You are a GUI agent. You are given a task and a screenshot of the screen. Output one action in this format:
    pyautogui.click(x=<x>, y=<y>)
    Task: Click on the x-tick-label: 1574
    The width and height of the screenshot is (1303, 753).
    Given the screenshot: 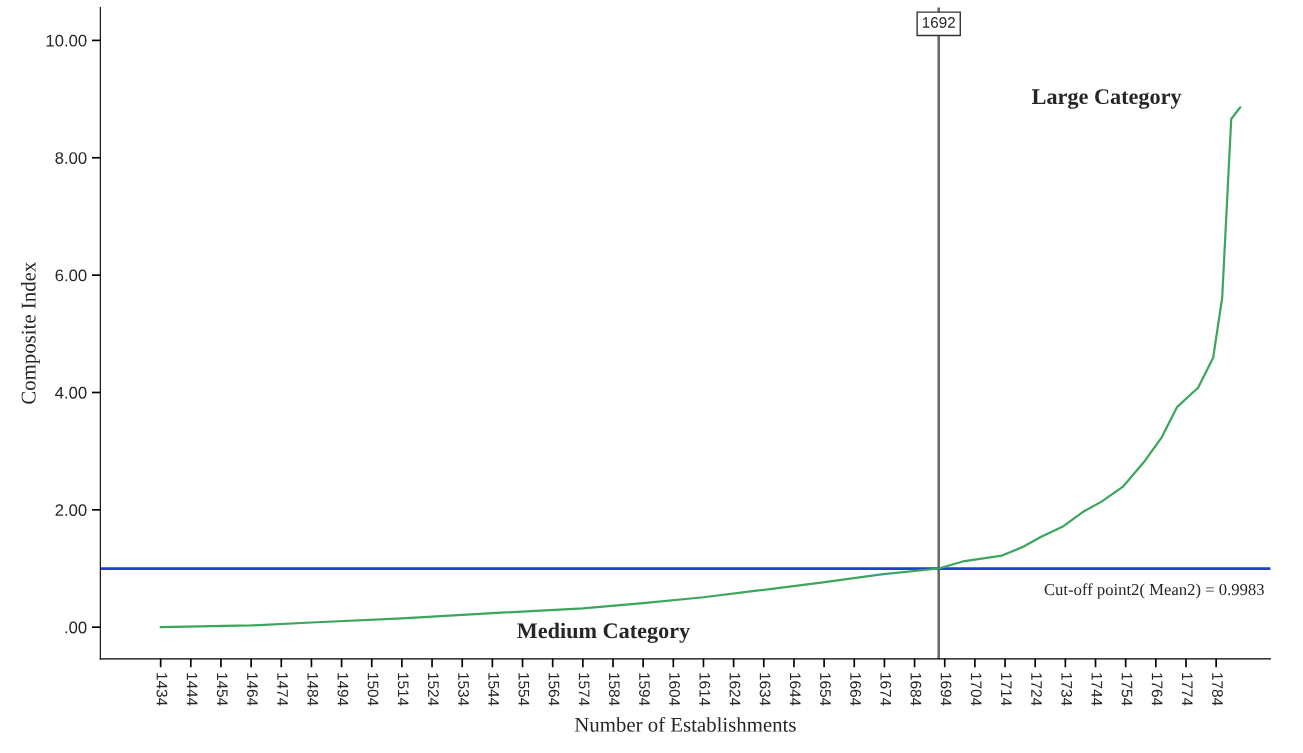 What is the action you would take?
    pyautogui.click(x=584, y=689)
    